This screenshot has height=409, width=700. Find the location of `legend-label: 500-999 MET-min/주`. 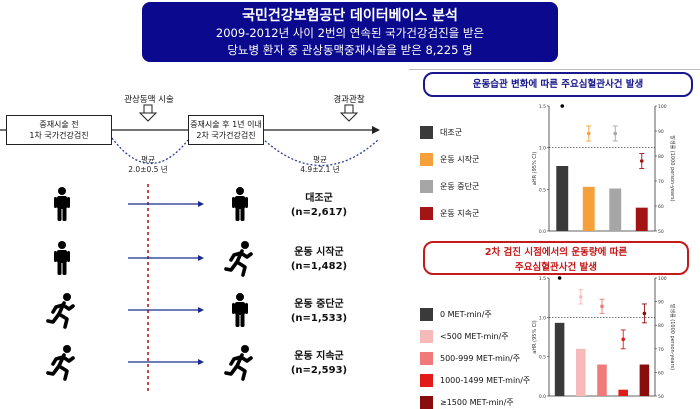

legend-label: 500-999 MET-min/주 is located at coordinates (480, 358).